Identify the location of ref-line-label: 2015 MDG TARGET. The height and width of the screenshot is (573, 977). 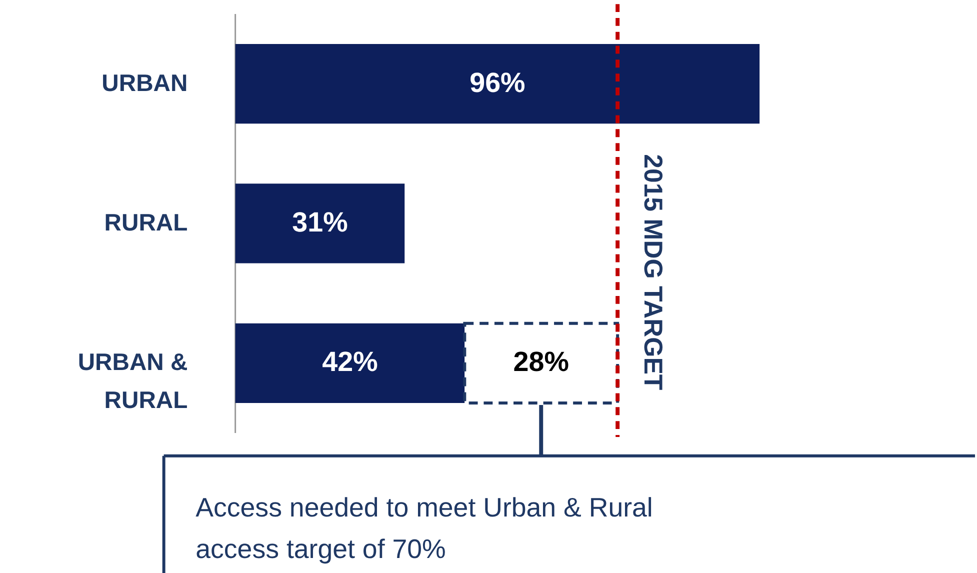
(652, 272).